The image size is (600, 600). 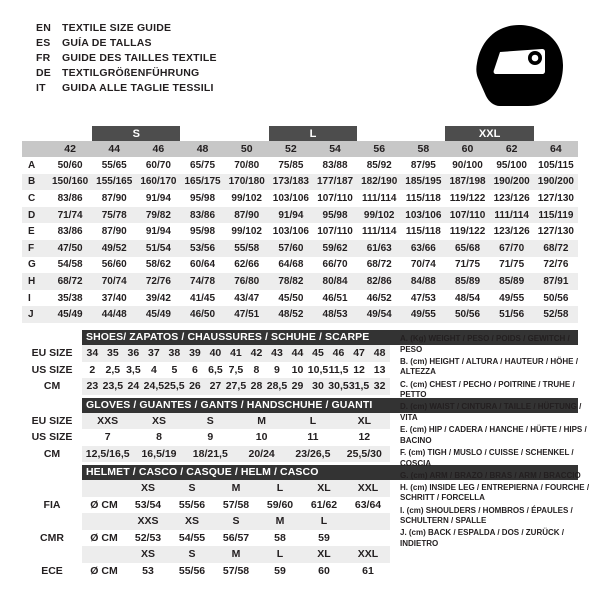 What do you see at coordinates (423, 248) in the screenshot?
I see `measurement-cell: 63/66` at bounding box center [423, 248].